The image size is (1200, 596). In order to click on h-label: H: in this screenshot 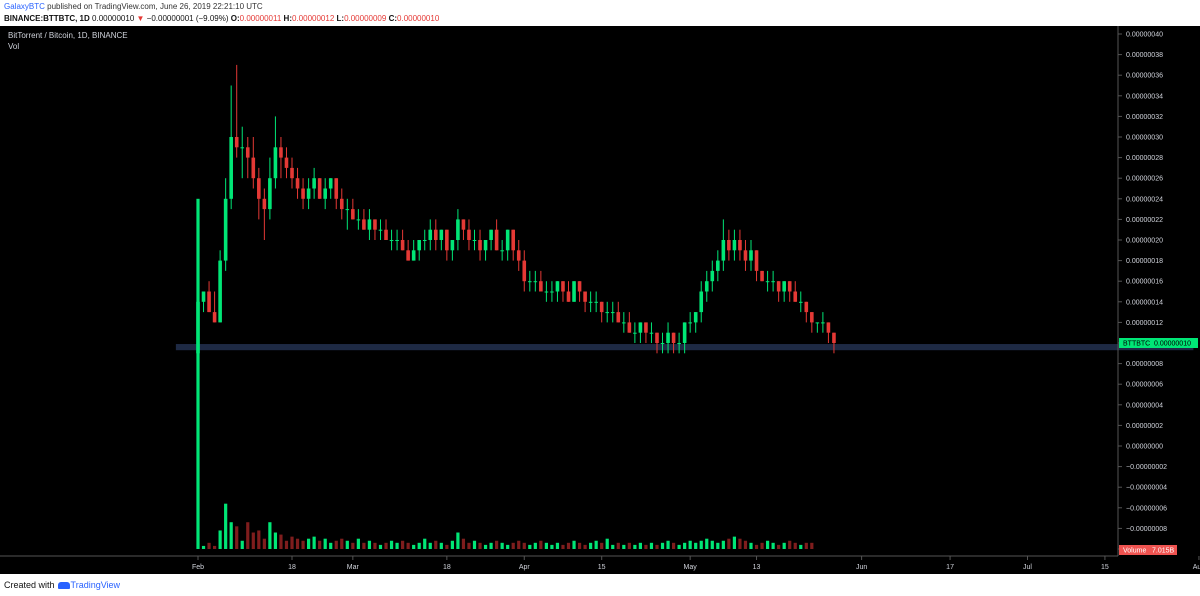, I will do `click(287, 18)`.